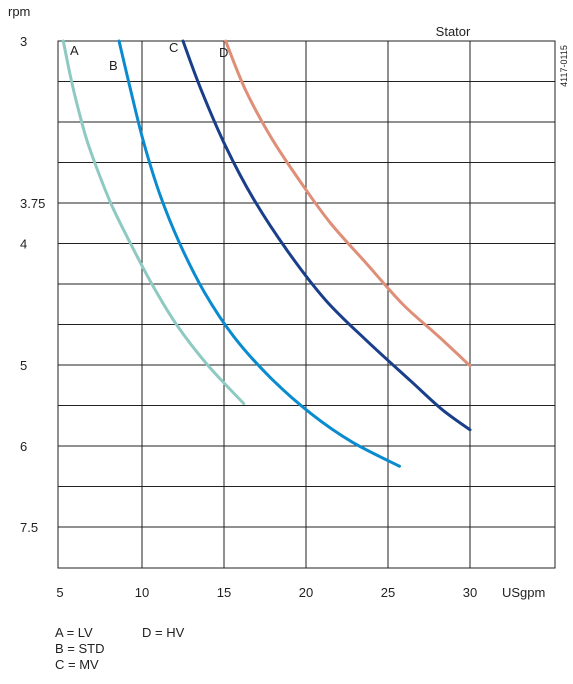 Image resolution: width=573 pixels, height=684 pixels. I want to click on legend-entry-d: D = HV, so click(163, 632).